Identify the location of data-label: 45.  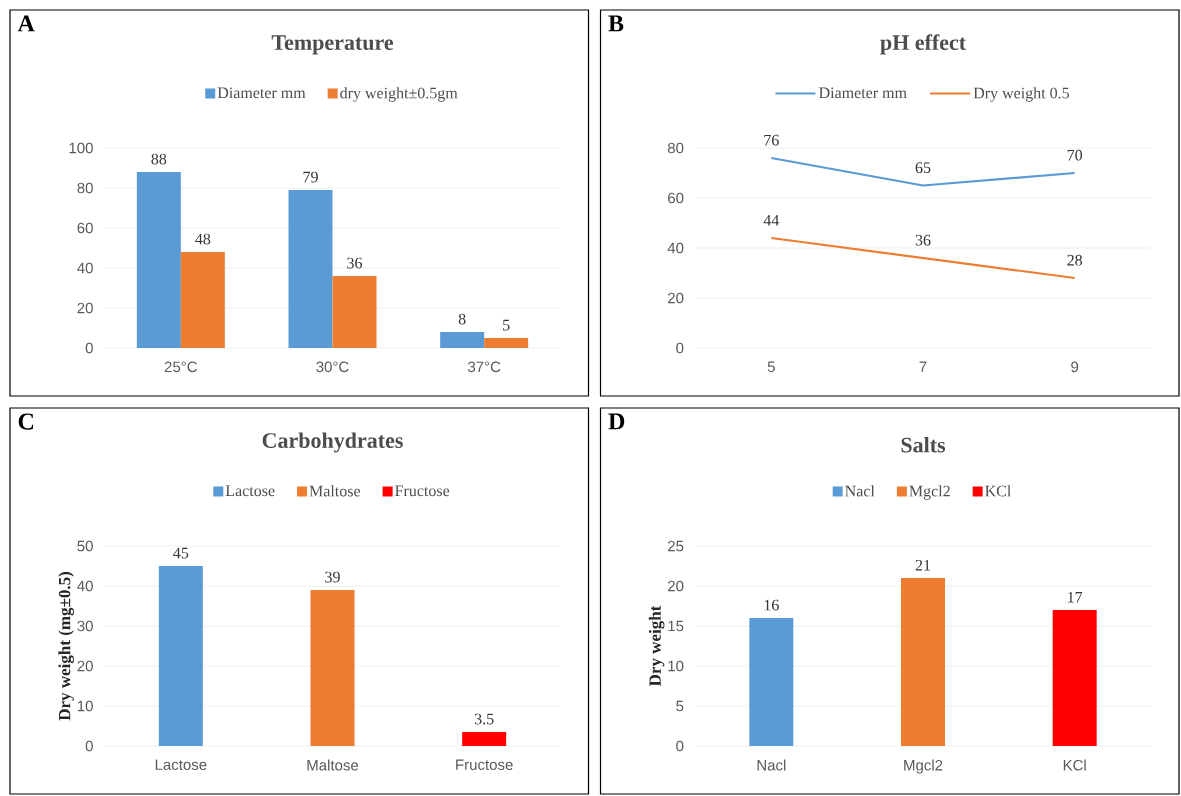
(181, 553).